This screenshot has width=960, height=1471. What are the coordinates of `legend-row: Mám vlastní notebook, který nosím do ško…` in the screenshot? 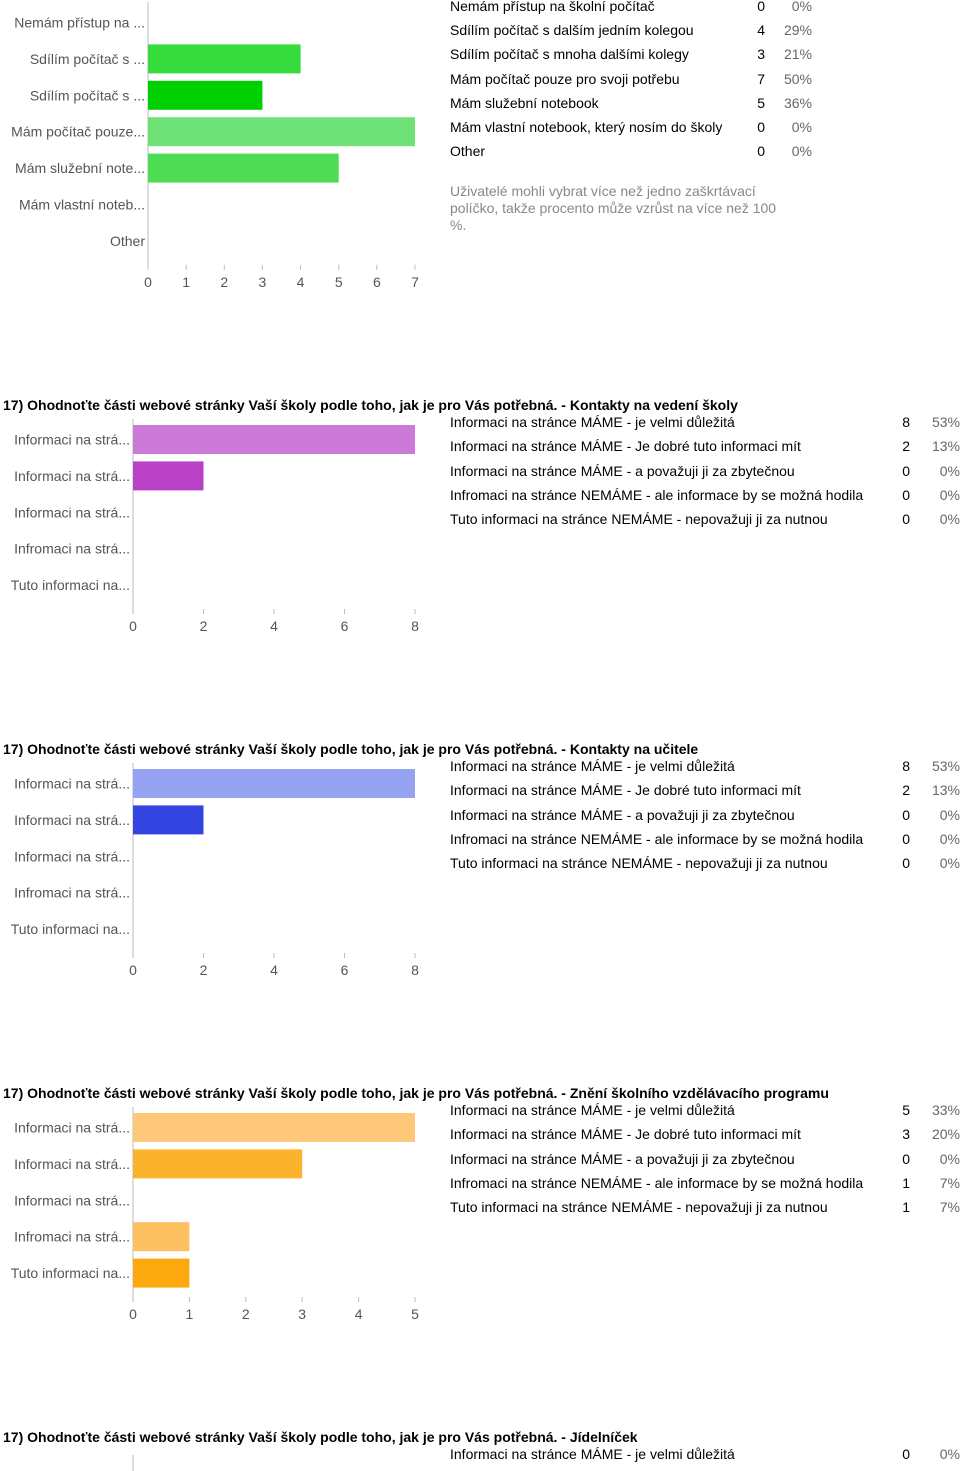 It's located at (631, 127).